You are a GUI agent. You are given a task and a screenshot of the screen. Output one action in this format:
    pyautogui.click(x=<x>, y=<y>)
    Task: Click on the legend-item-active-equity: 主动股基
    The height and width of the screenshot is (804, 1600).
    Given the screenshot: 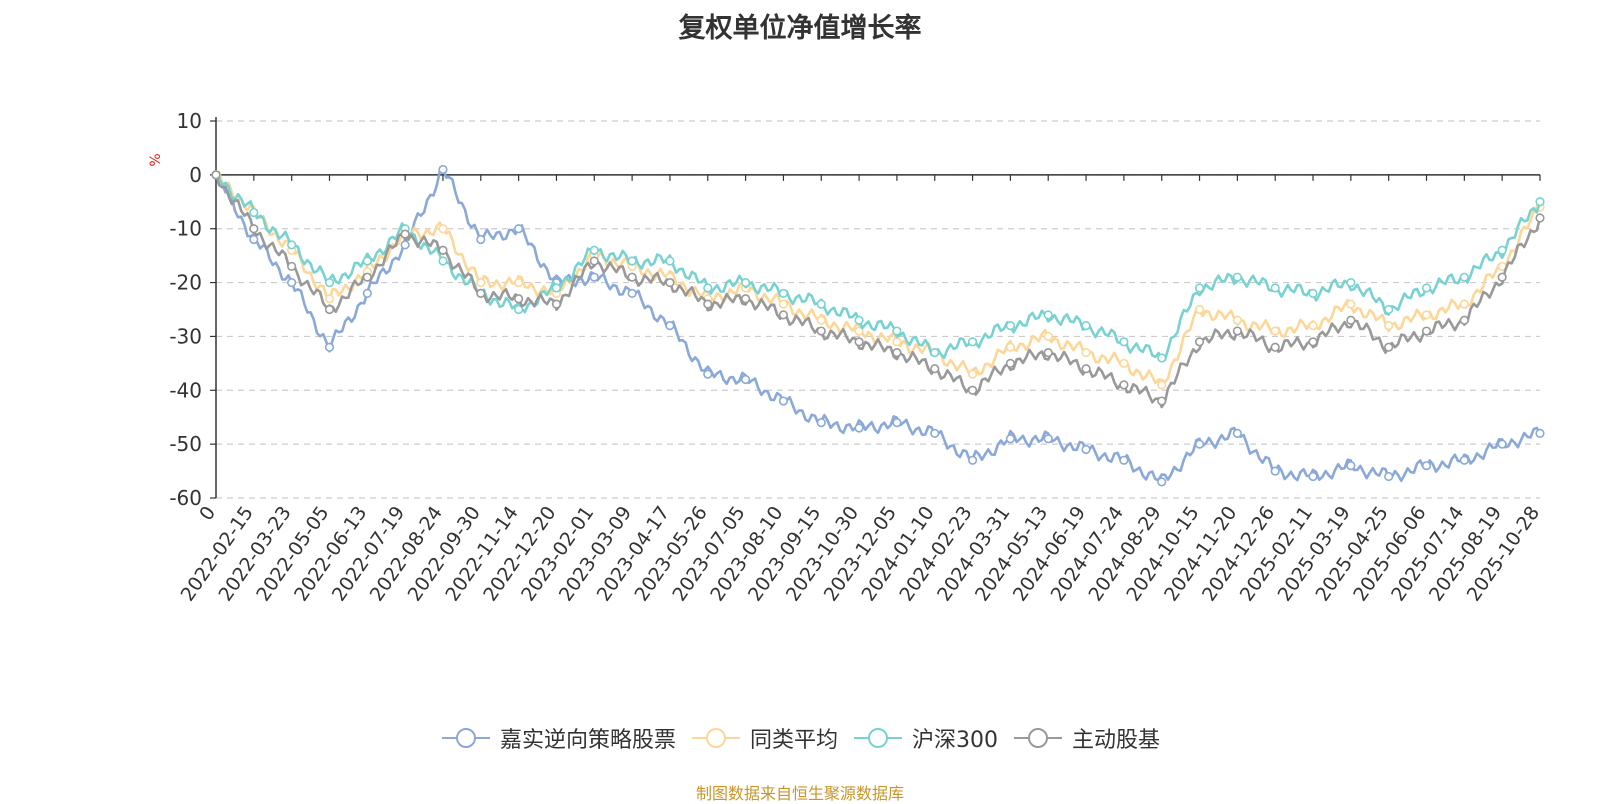 What is the action you would take?
    pyautogui.click(x=1086, y=738)
    